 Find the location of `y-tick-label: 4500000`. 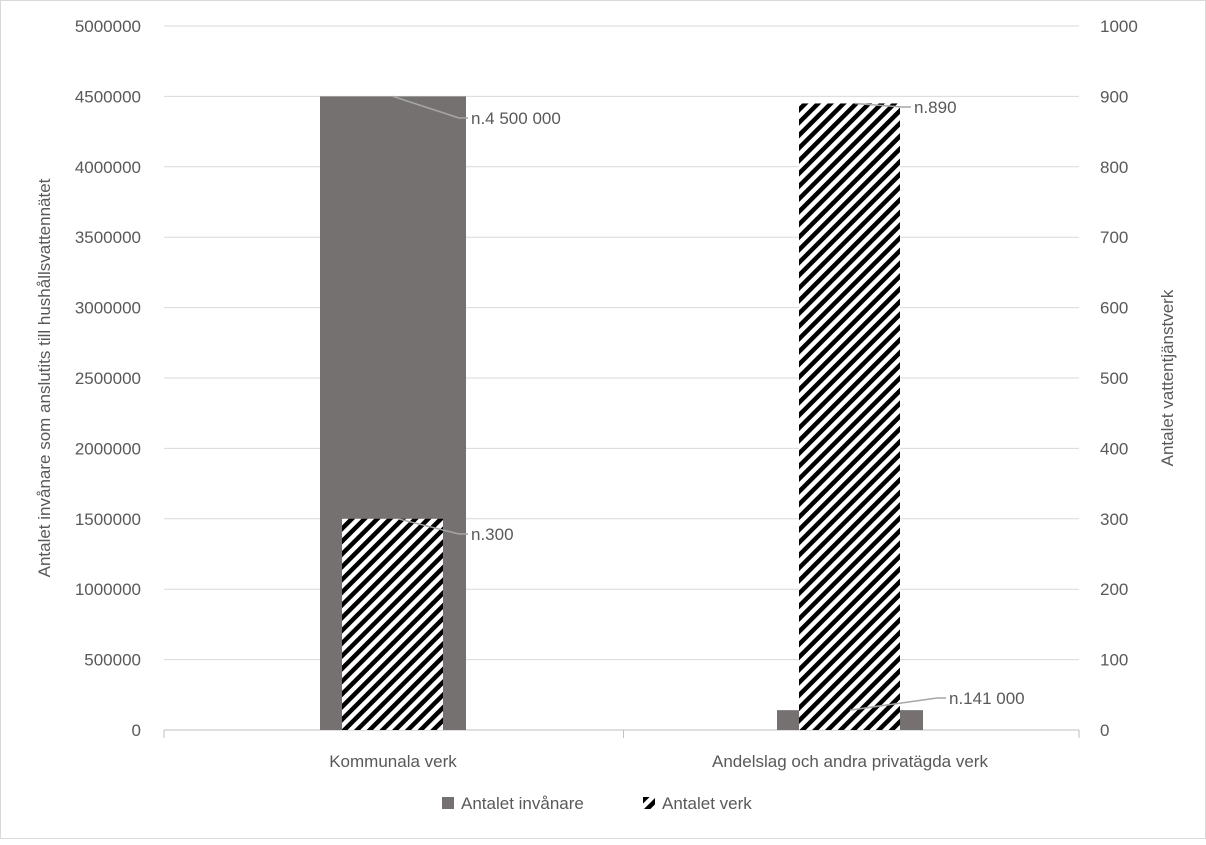

y-tick-label: 4500000 is located at coordinates (108, 96).